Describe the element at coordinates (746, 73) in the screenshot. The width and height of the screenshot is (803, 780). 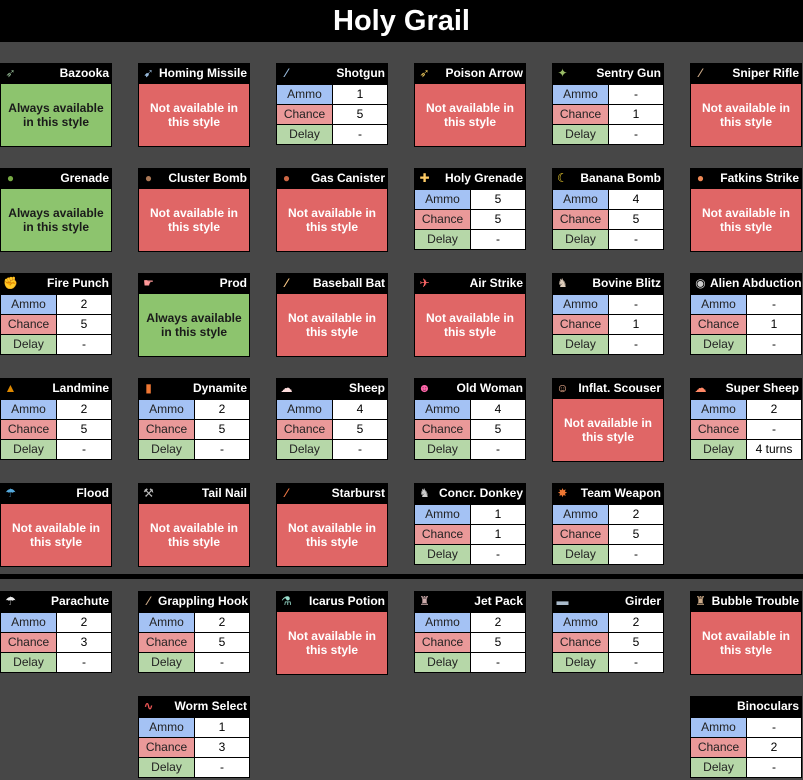
I see `weapon-header: ⁄ Sniper Rifle` at that location.